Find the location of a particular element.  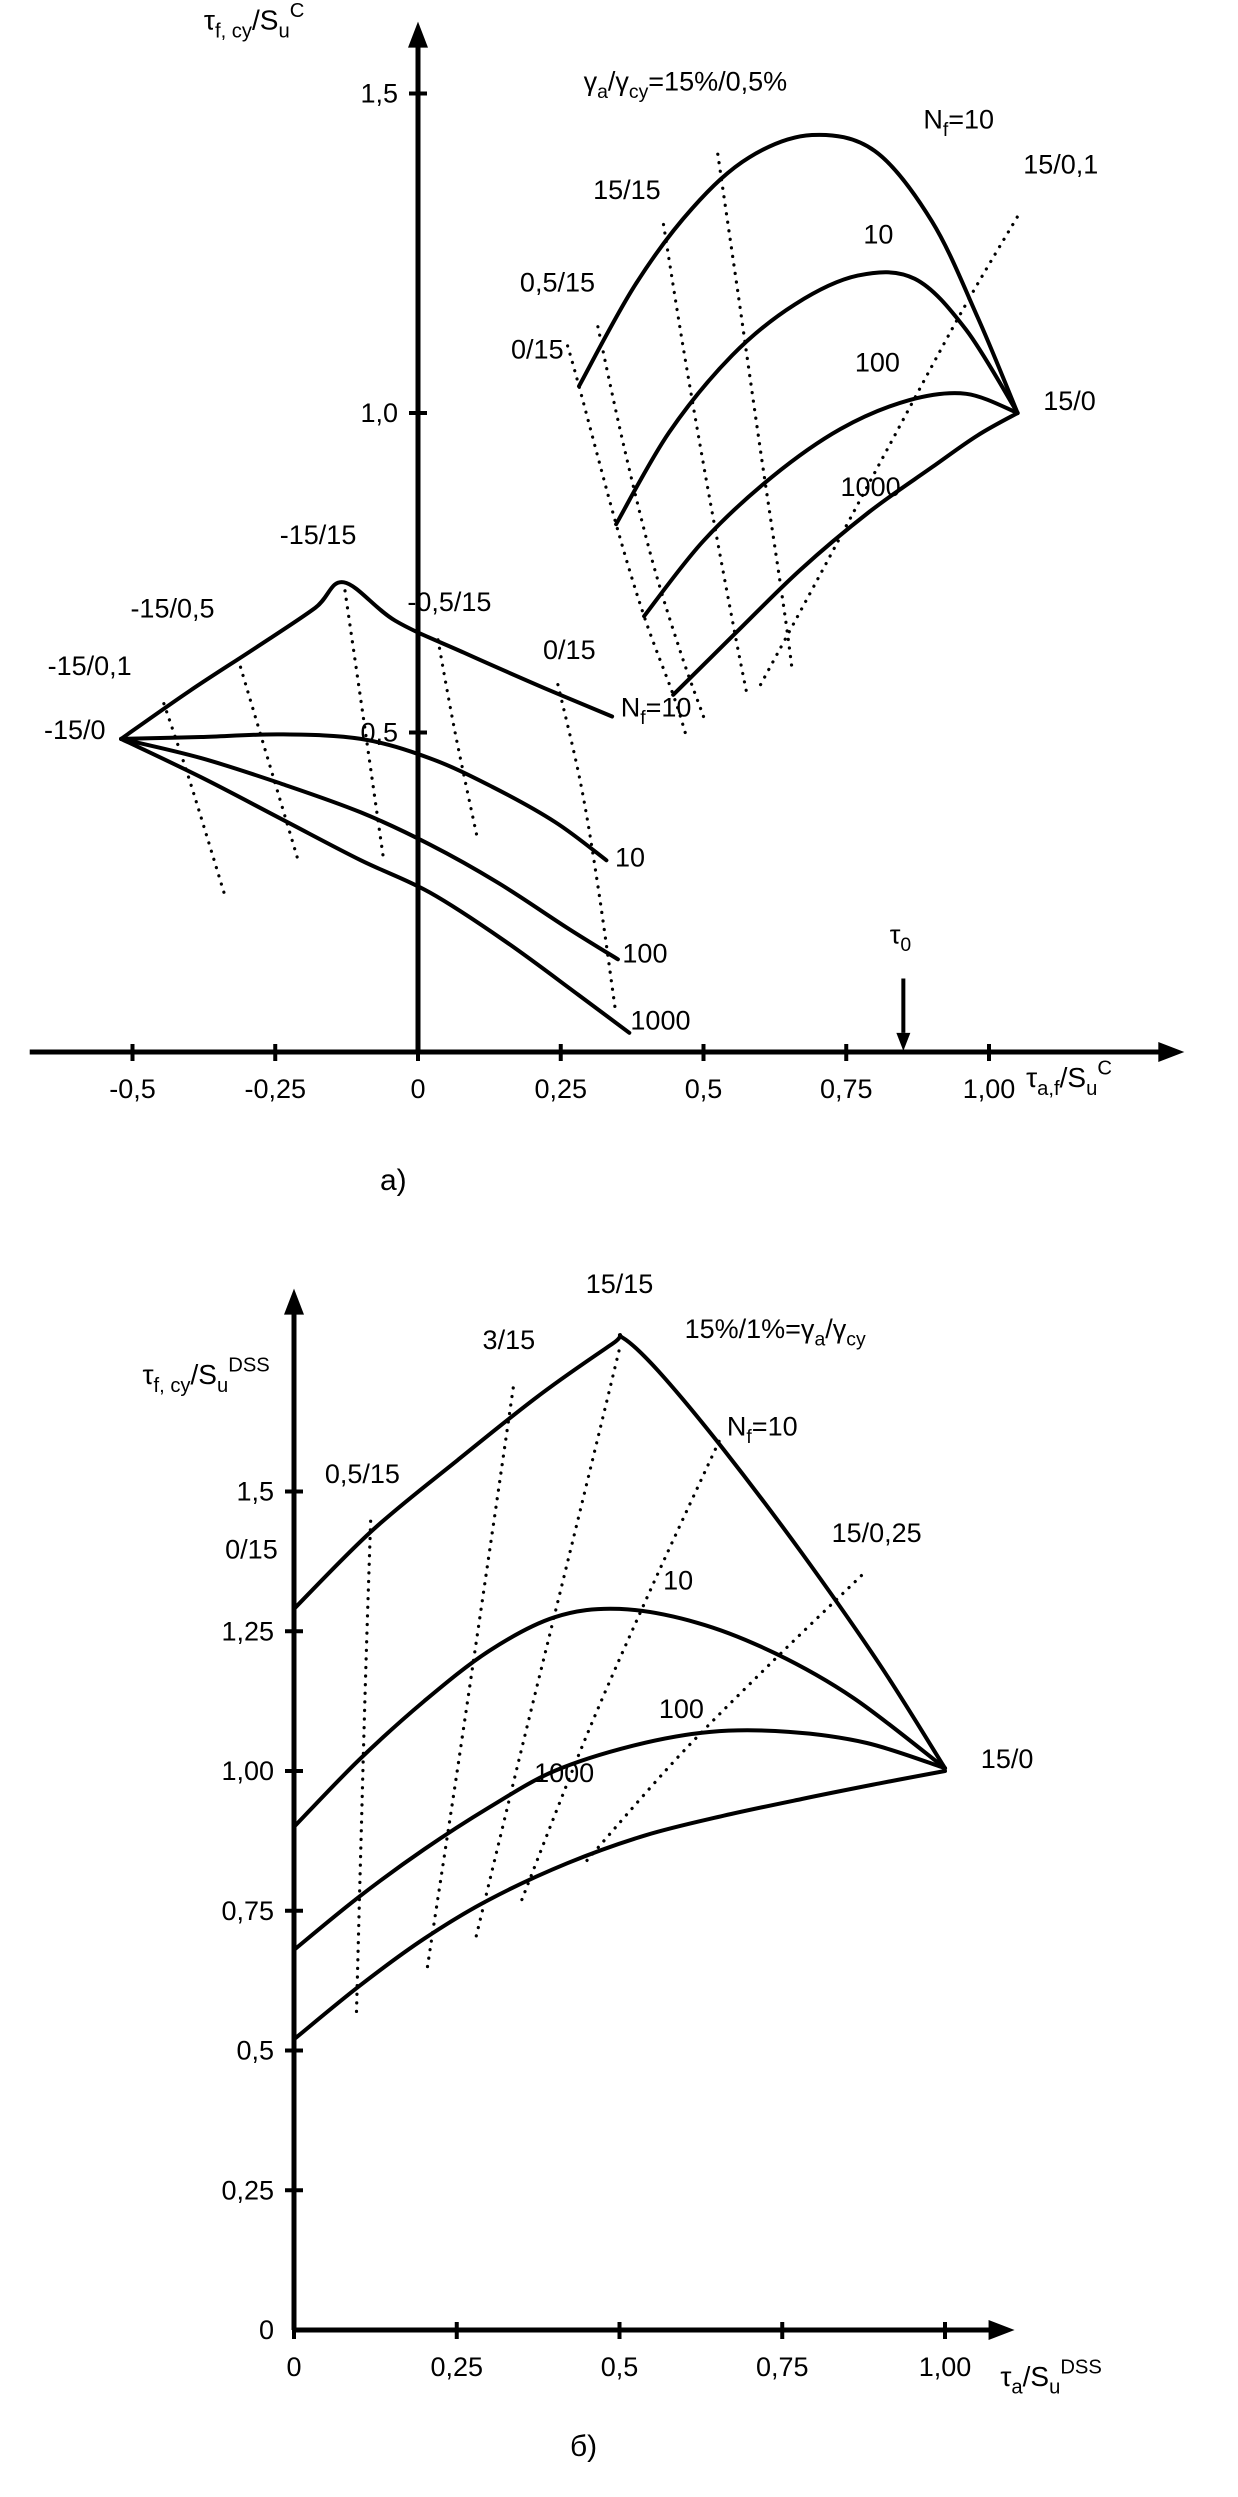

y-tick-label: 0 is located at coordinates (266, 2330).